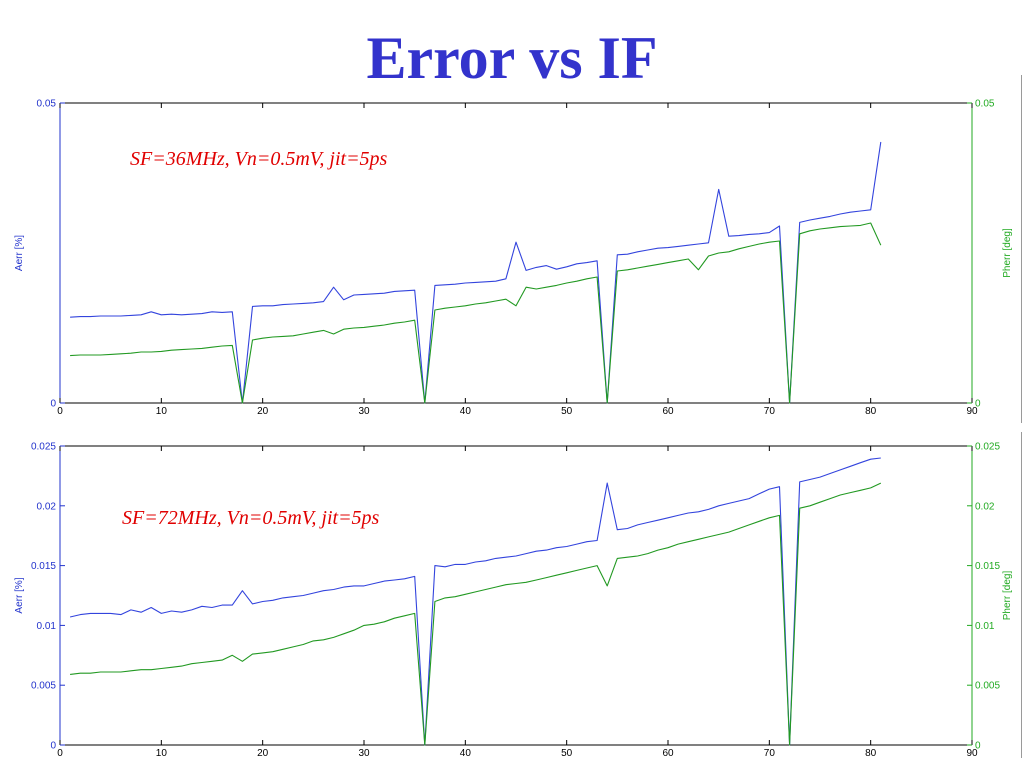  What do you see at coordinates (987, 447) in the screenshot?
I see `y-right-tick-label: 0.025` at bounding box center [987, 447].